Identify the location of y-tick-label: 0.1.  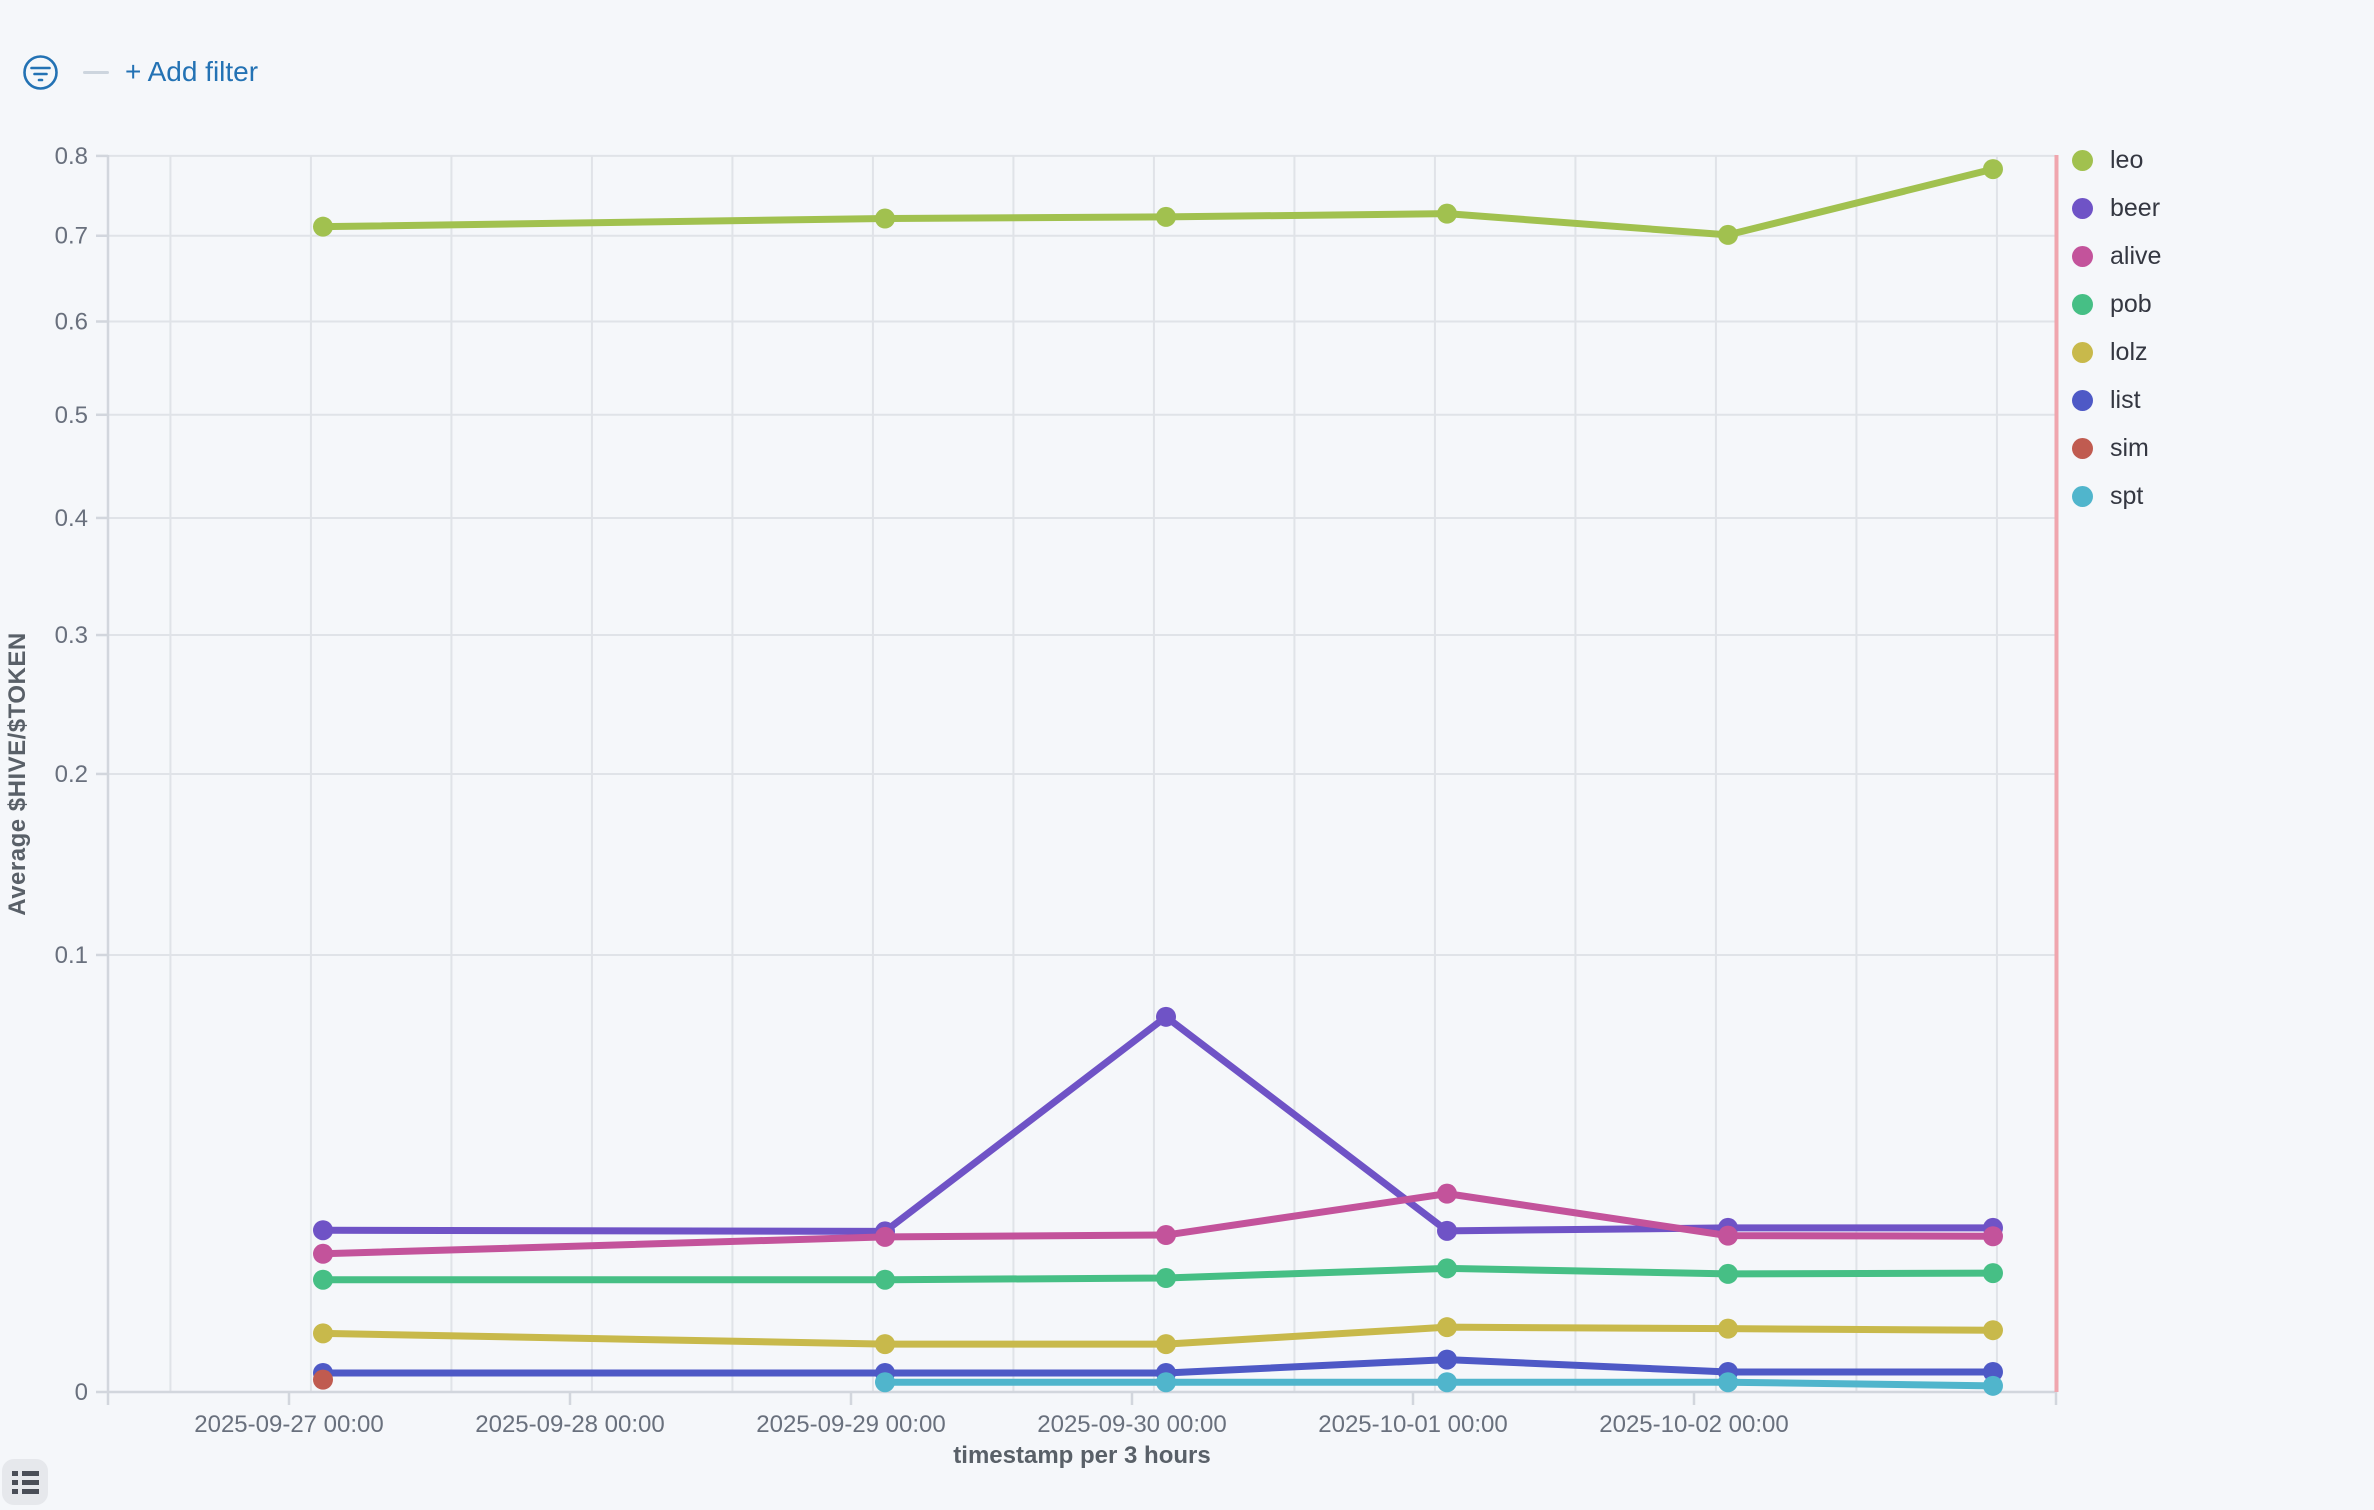
(71, 955).